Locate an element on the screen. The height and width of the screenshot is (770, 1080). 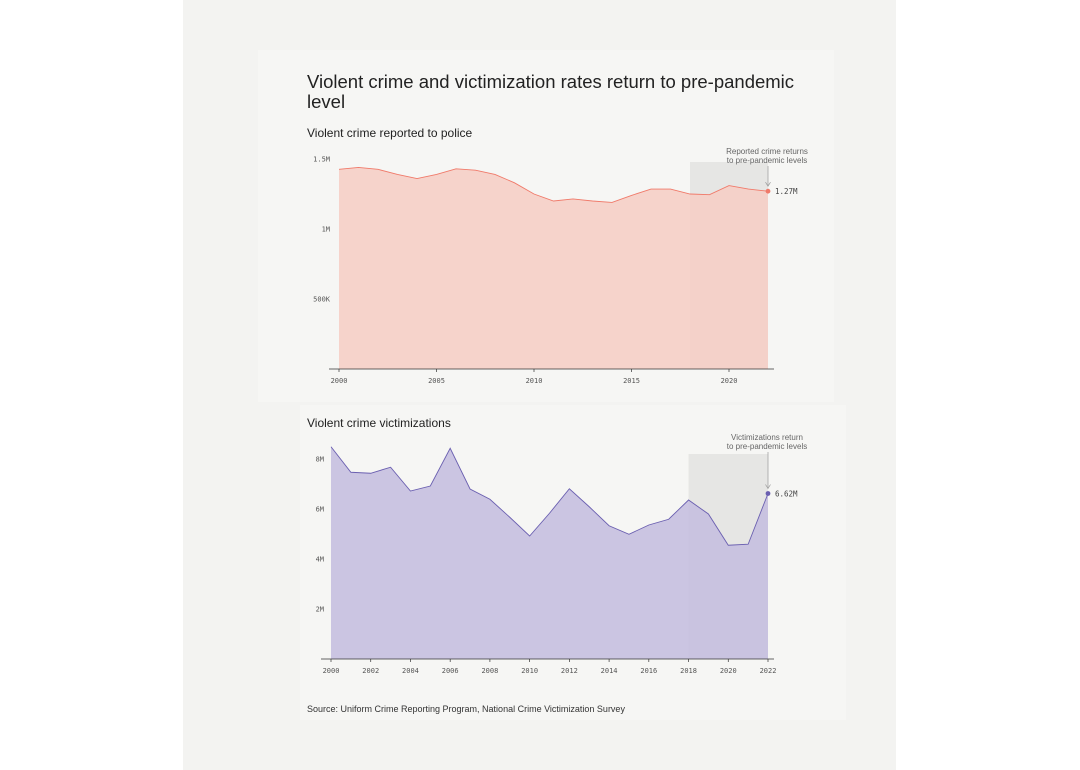
end-point-victim is located at coordinates (768, 493).